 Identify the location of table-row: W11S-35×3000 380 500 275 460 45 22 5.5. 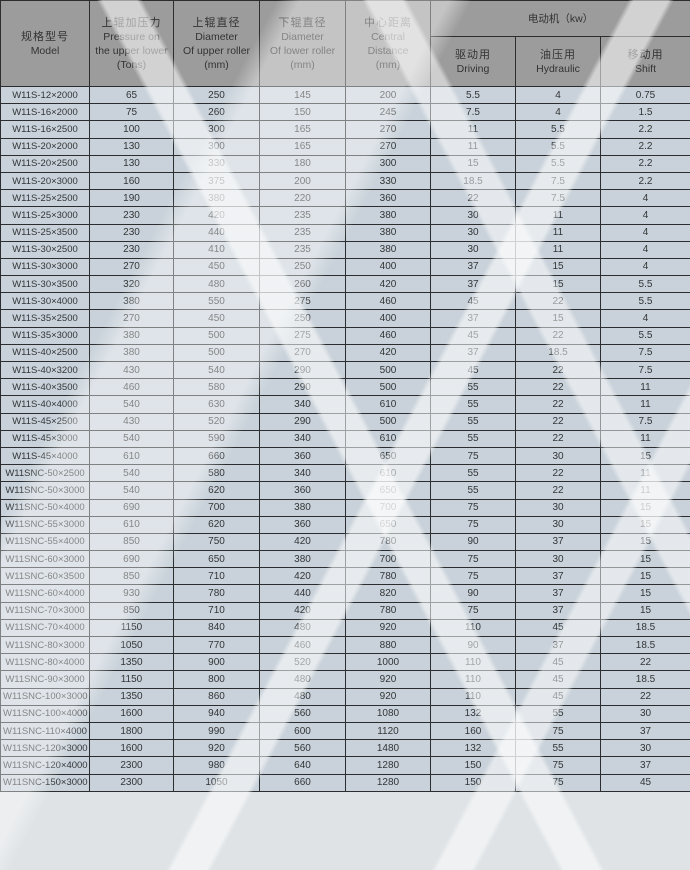
(345, 335).